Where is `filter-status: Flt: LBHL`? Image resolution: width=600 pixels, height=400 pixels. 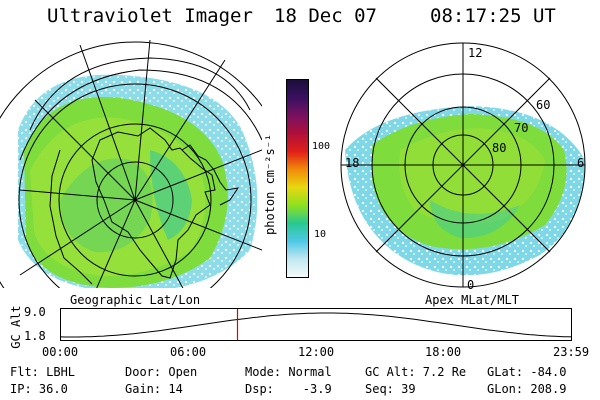
filter-status: Flt: LBHL is located at coordinates (43, 372).